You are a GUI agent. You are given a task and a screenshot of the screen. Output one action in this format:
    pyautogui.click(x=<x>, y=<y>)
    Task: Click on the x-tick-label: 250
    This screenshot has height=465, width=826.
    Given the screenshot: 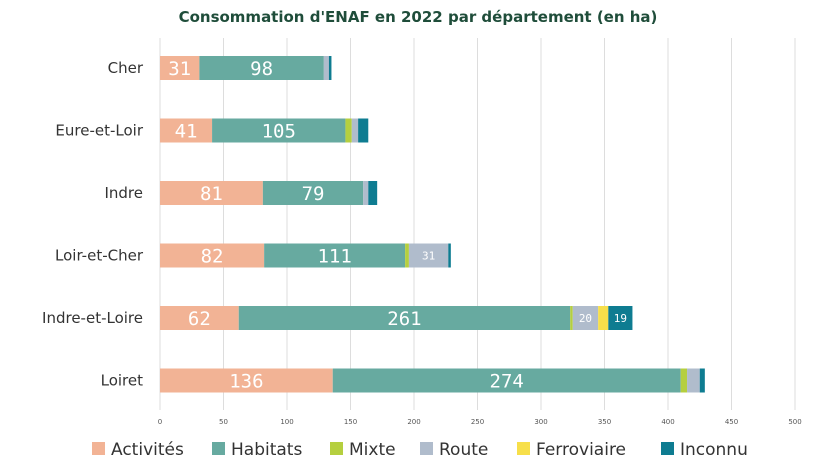 What is the action you would take?
    pyautogui.click(x=477, y=422)
    